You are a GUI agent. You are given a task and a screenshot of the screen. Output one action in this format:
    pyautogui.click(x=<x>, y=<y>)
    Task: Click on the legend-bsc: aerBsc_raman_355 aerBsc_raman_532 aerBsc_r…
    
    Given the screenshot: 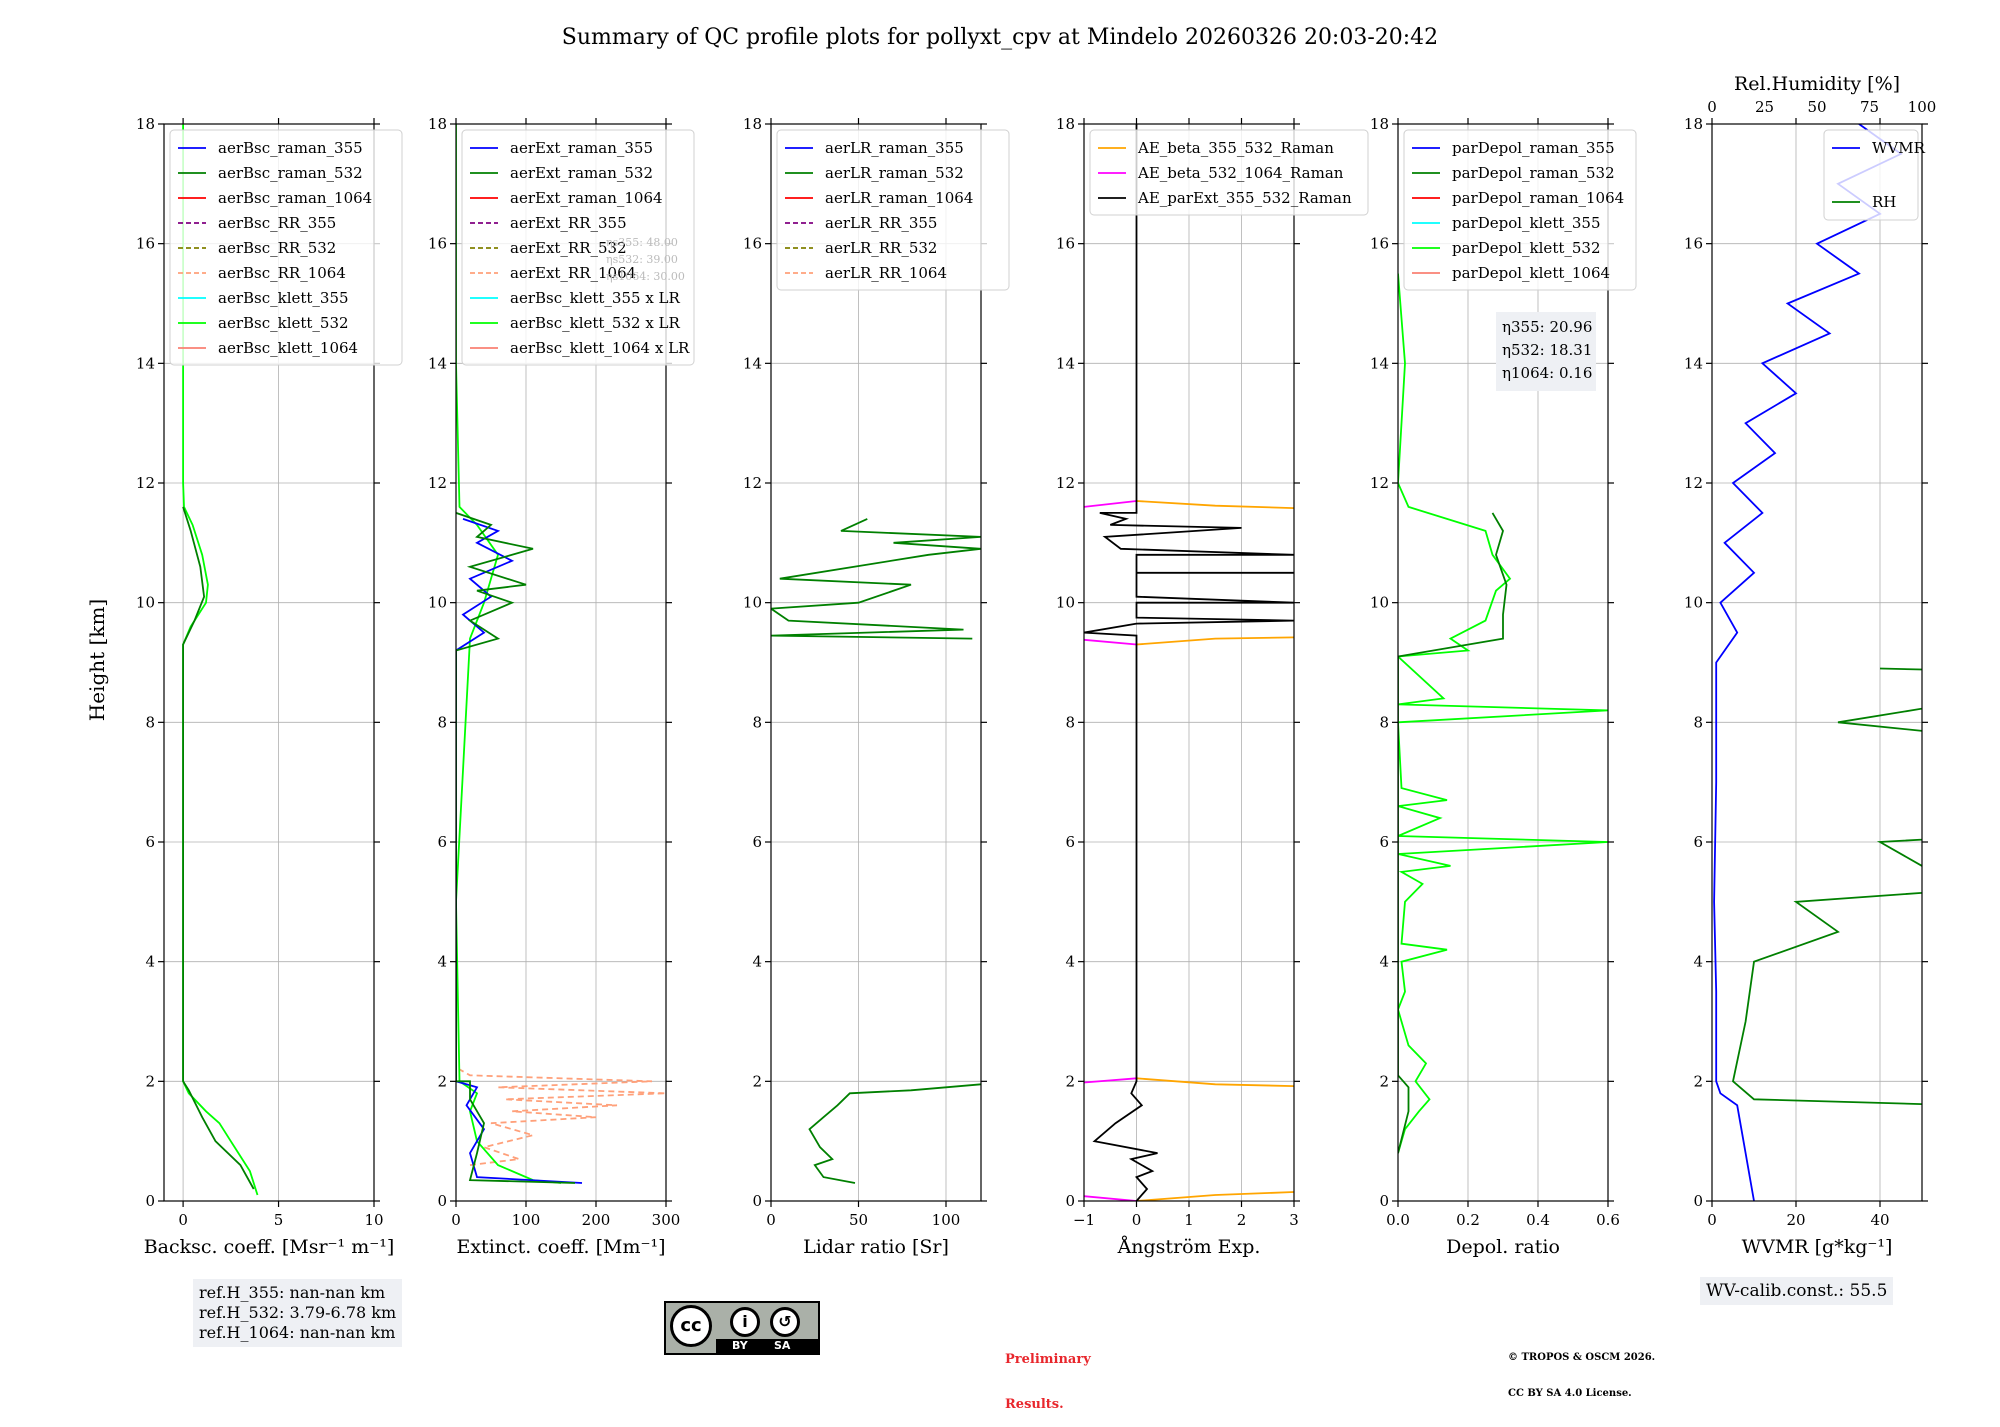 What is the action you would take?
    pyautogui.click(x=286, y=247)
    